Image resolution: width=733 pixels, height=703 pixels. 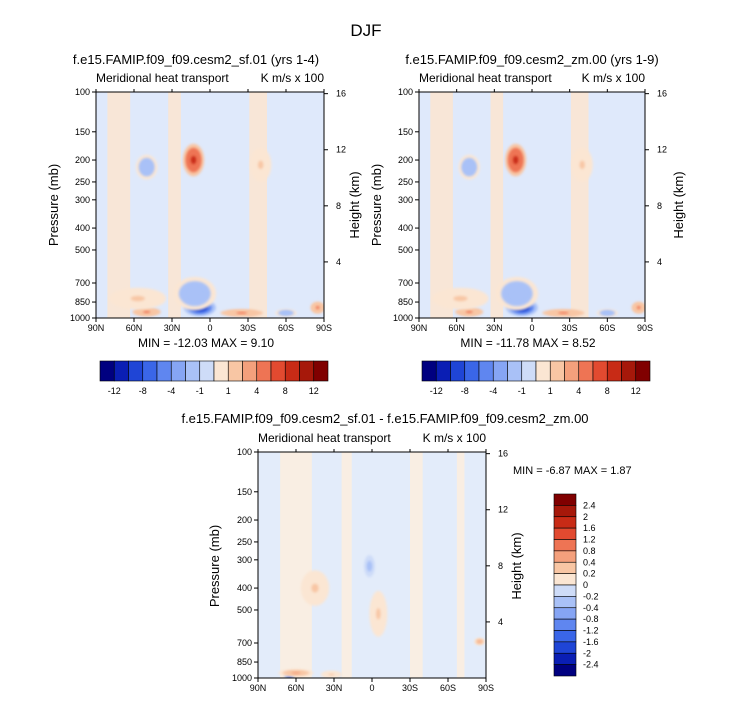 I want to click on y-tick-label: 400, so click(x=405, y=228).